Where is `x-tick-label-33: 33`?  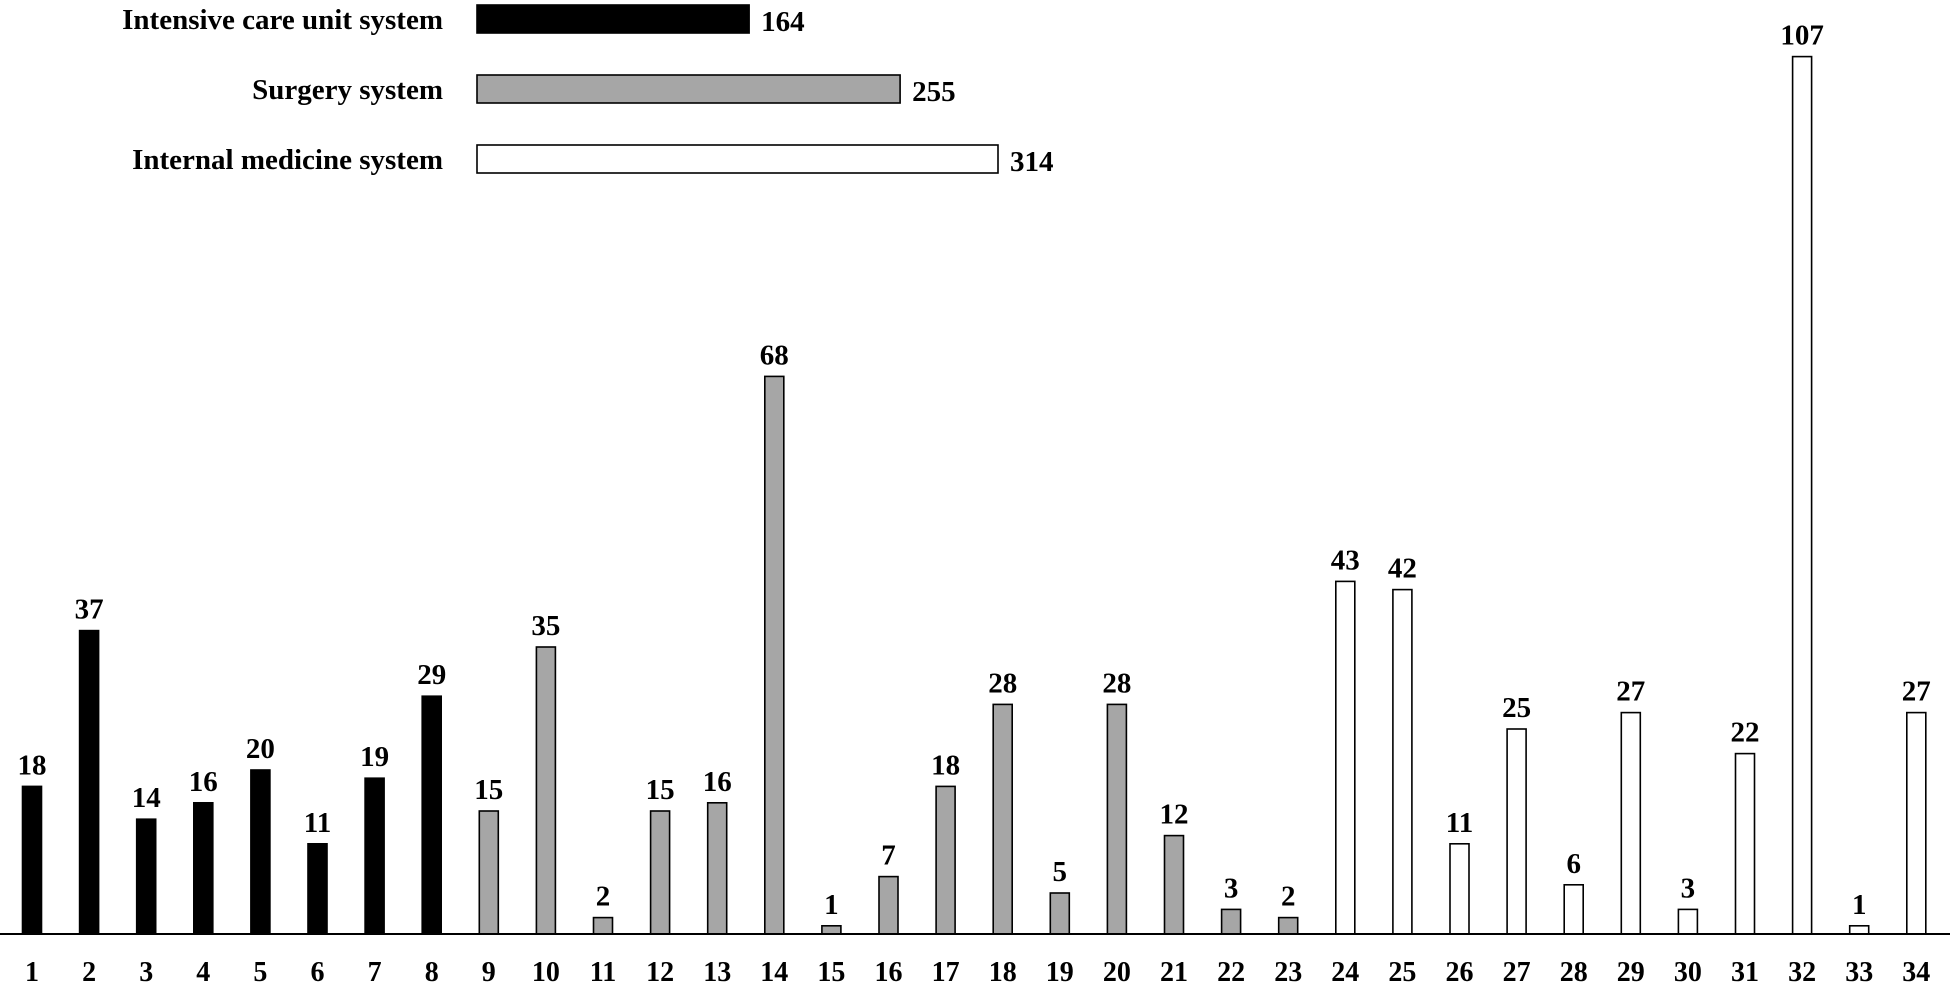 x-tick-label-33: 33 is located at coordinates (1859, 972).